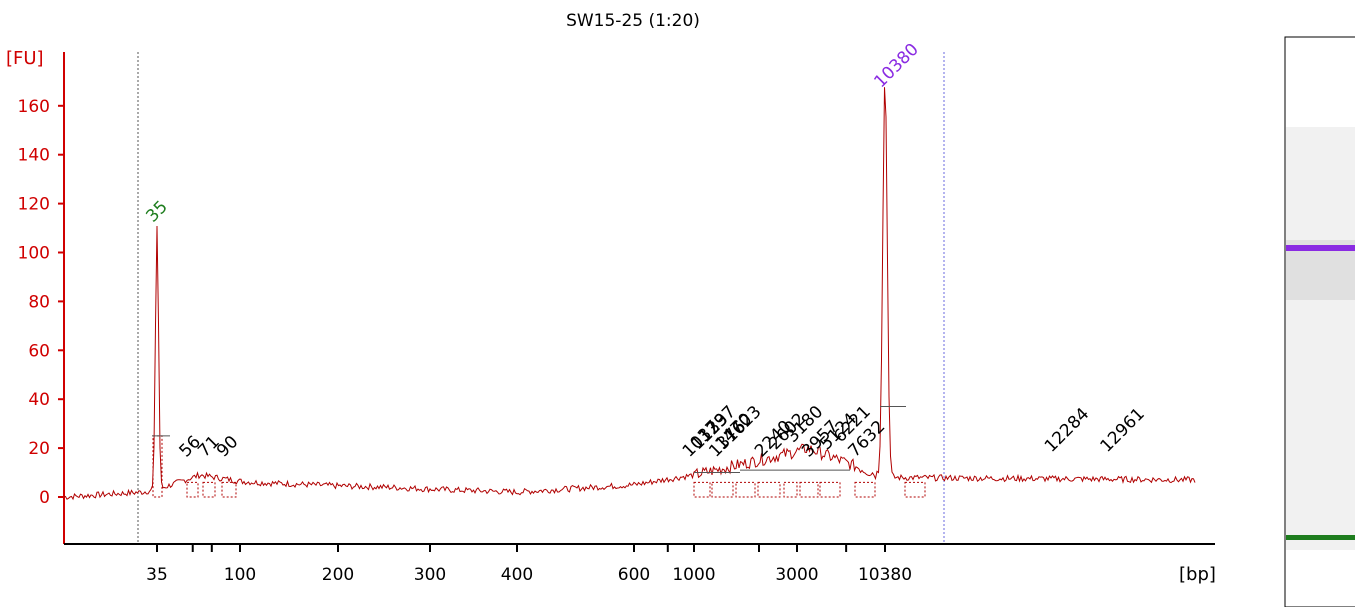 Image resolution: width=1355 pixels, height=607 pixels. What do you see at coordinates (157, 575) in the screenshot?
I see `x-tick-label: 35` at bounding box center [157, 575].